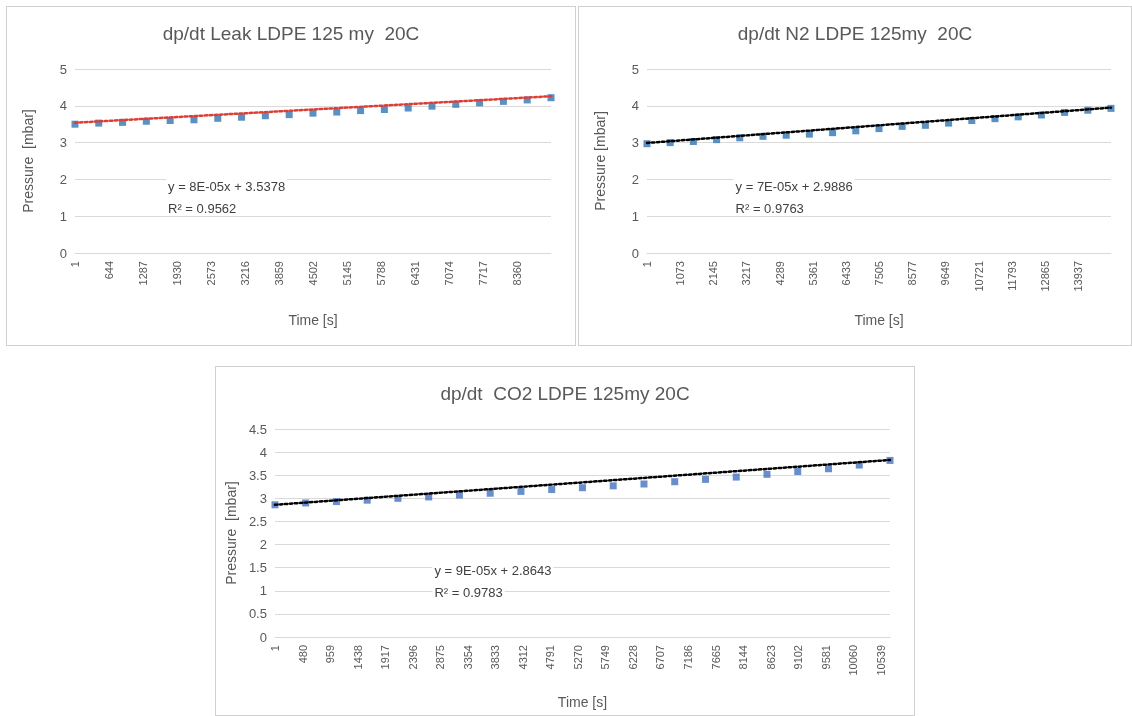  Describe the element at coordinates (467, 657) in the screenshot. I see `x-tick-label: 3354` at that location.